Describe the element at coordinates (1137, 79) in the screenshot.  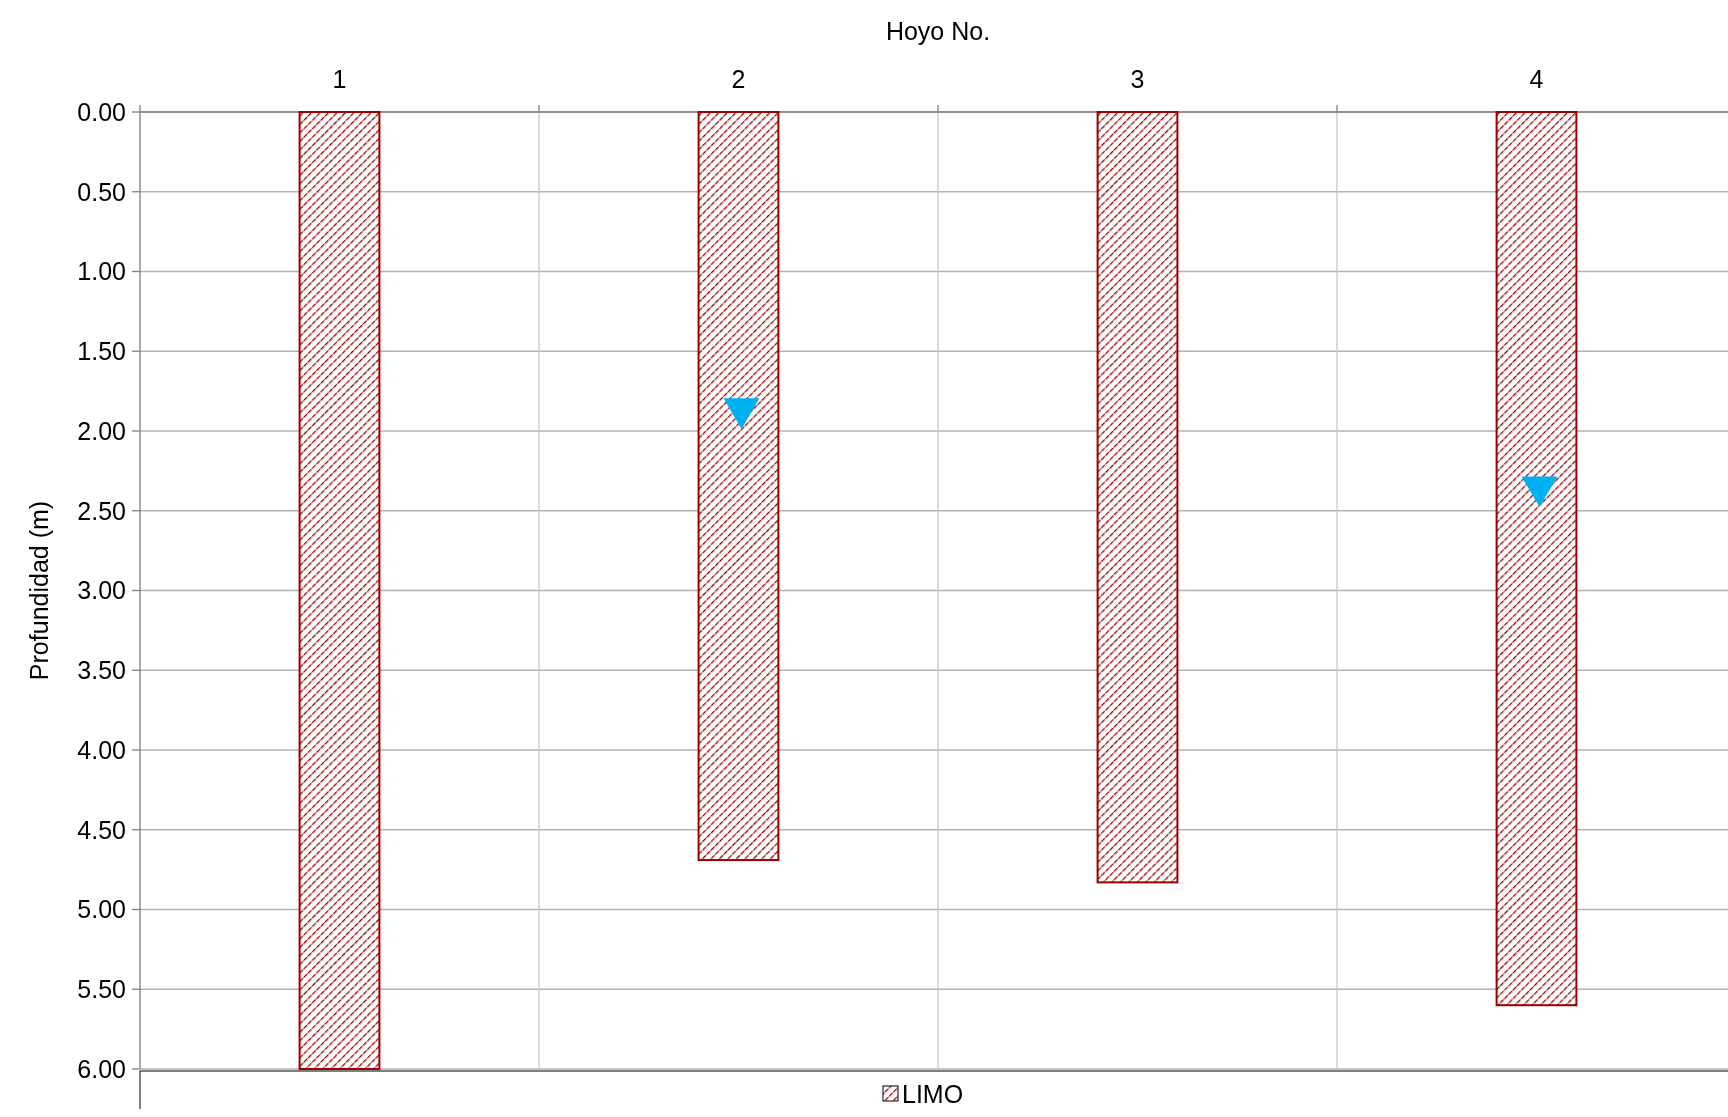
I see `x-tick-label: 3` at that location.